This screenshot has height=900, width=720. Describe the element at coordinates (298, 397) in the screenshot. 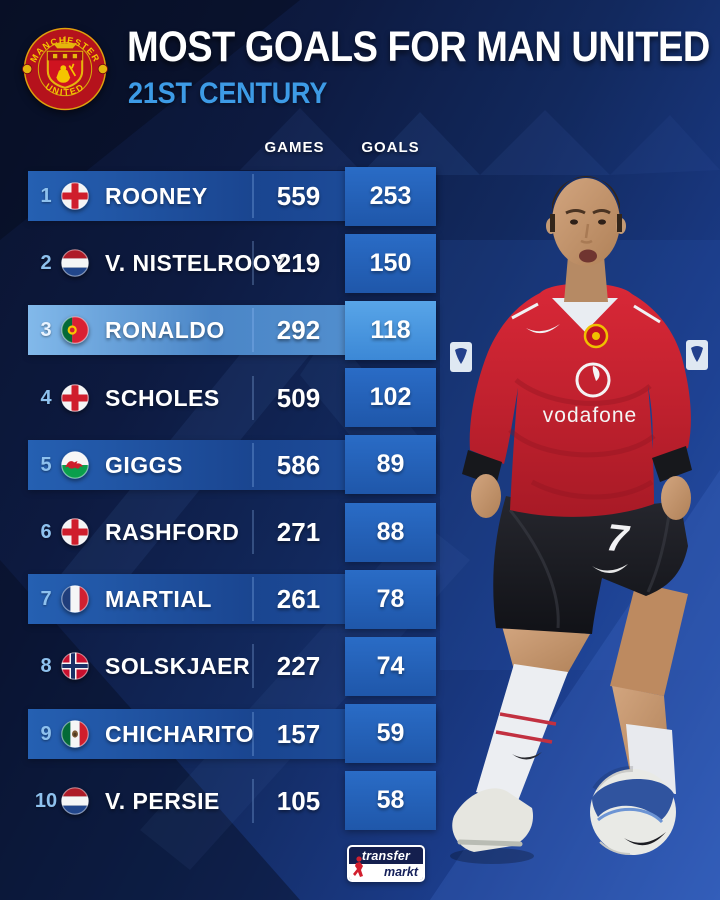

I see `games-value: 509` at that location.